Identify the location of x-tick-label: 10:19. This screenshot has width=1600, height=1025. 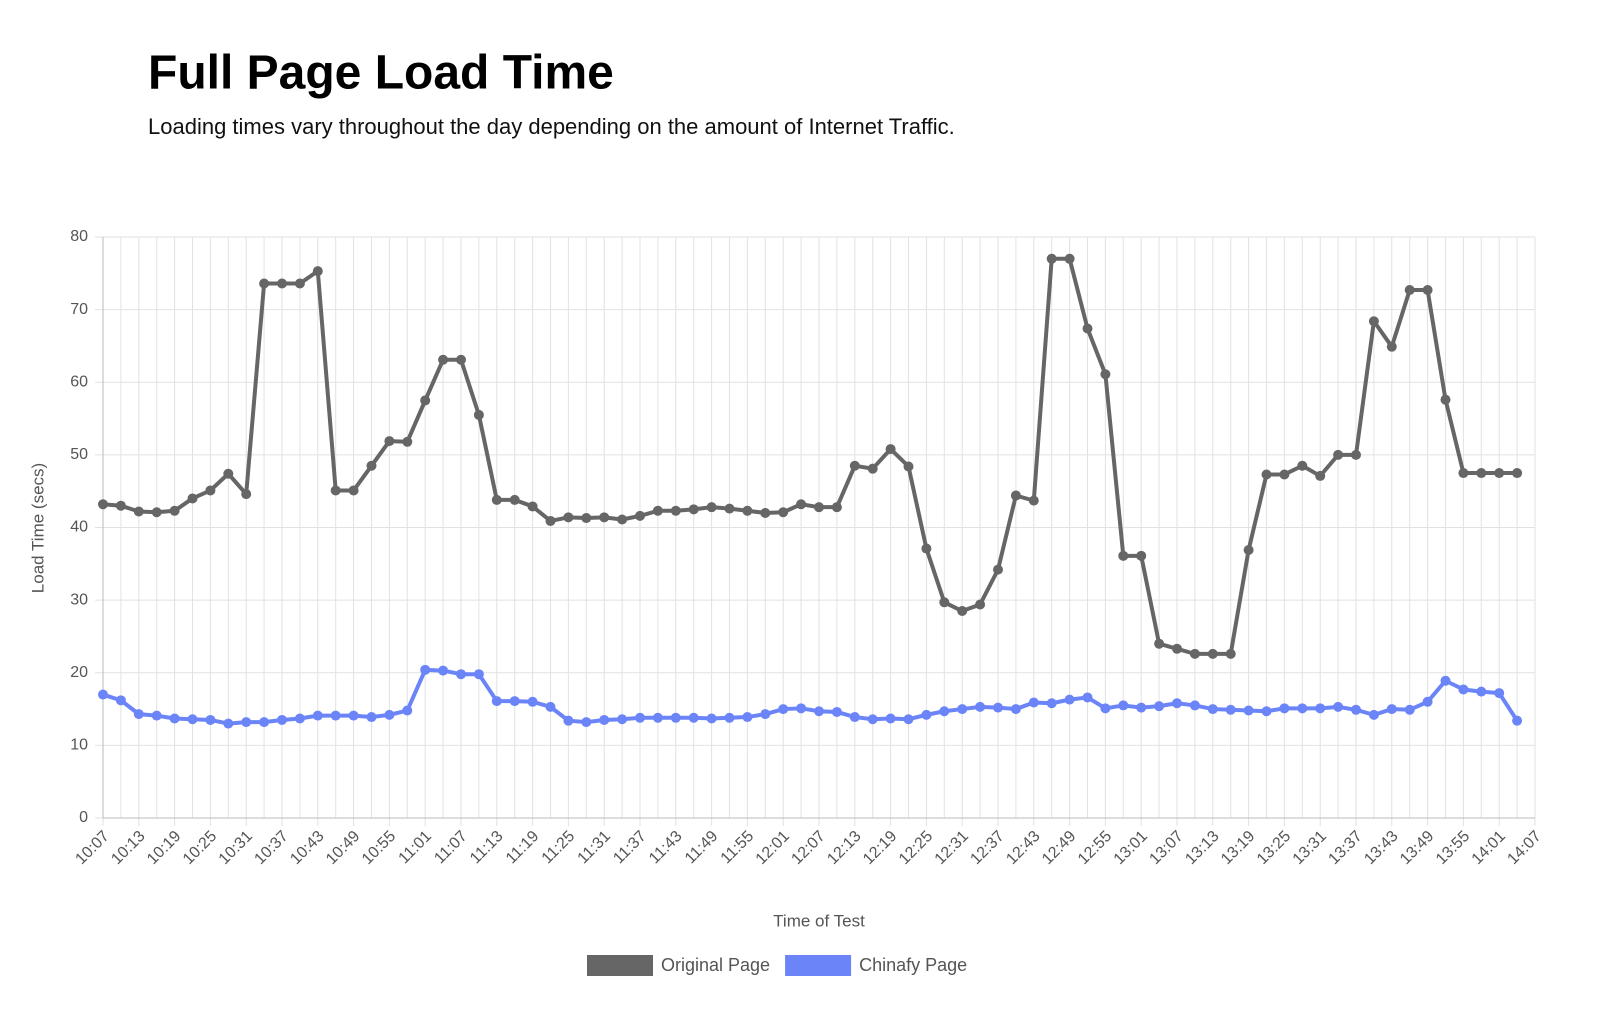
(164, 848).